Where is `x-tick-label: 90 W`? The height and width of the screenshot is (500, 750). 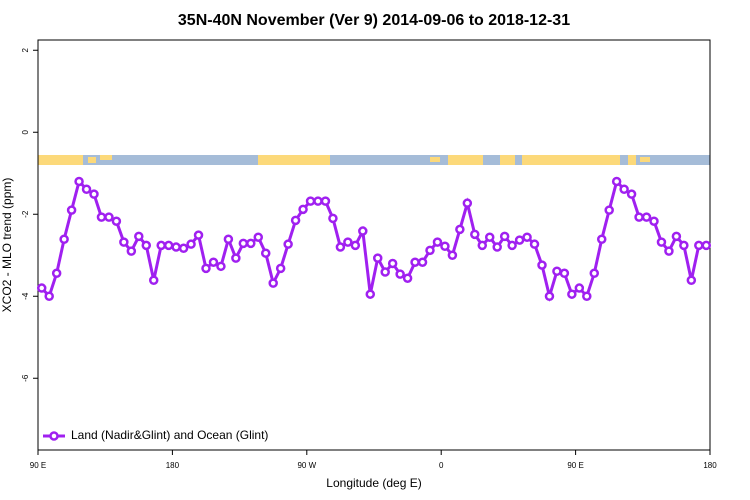 x-tick-label: 90 W is located at coordinates (306, 465).